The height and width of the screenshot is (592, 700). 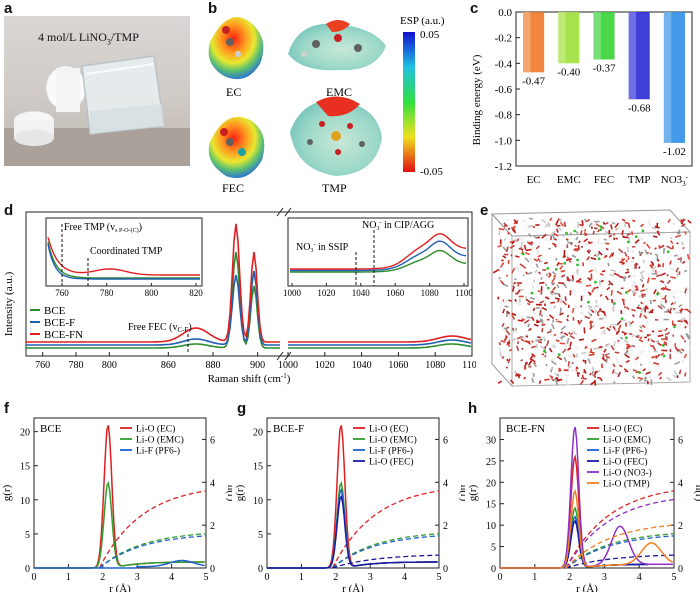 What do you see at coordinates (395, 293) in the screenshot?
I see `inset-right-tick-label: 1060` at bounding box center [395, 293].